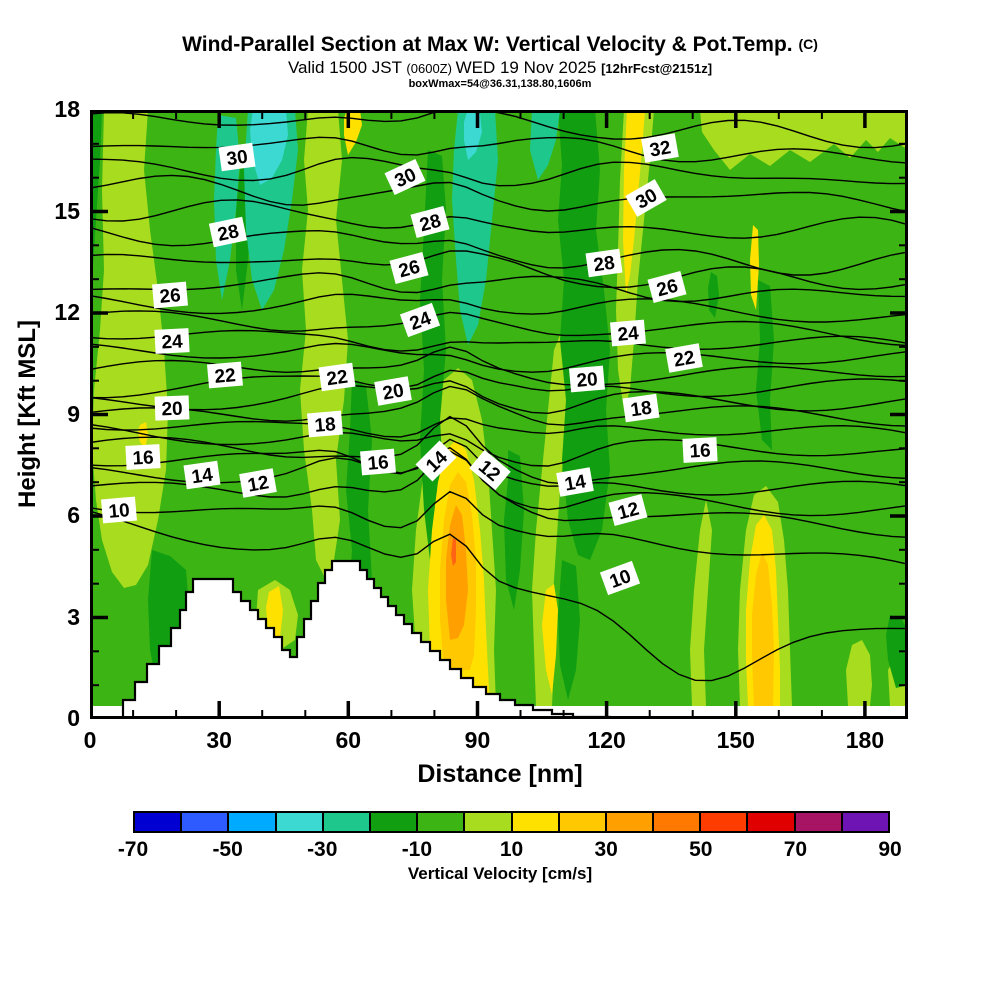  I want to click on y-tick-label: 18, so click(67, 109).